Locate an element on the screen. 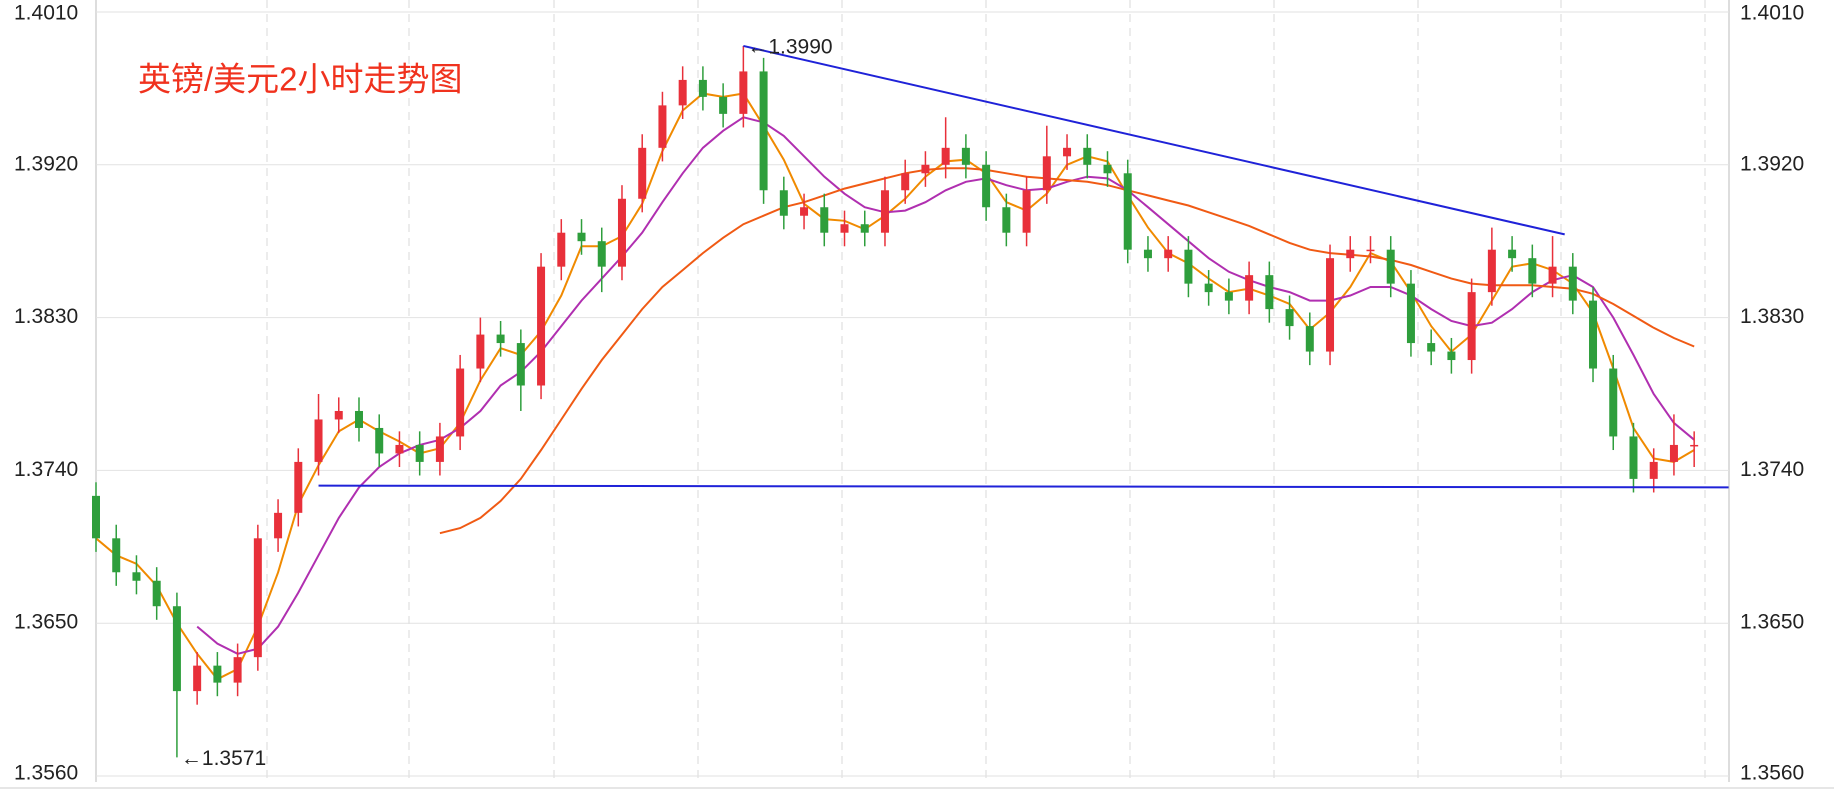 This screenshot has height=797, width=1834. y-tick-label: 1.3560 is located at coordinates (46, 773).